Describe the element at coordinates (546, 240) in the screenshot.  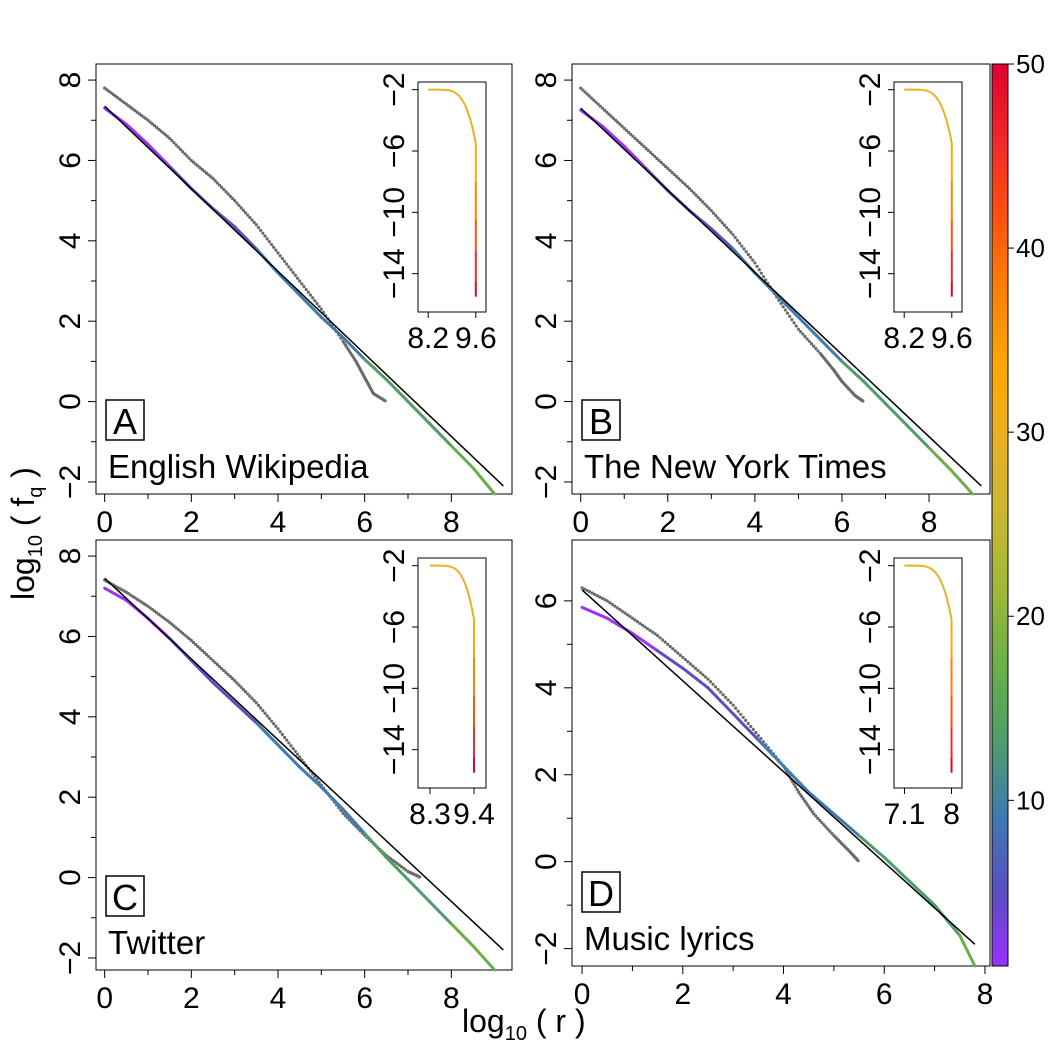
I see `y-tick-label: 4` at that location.